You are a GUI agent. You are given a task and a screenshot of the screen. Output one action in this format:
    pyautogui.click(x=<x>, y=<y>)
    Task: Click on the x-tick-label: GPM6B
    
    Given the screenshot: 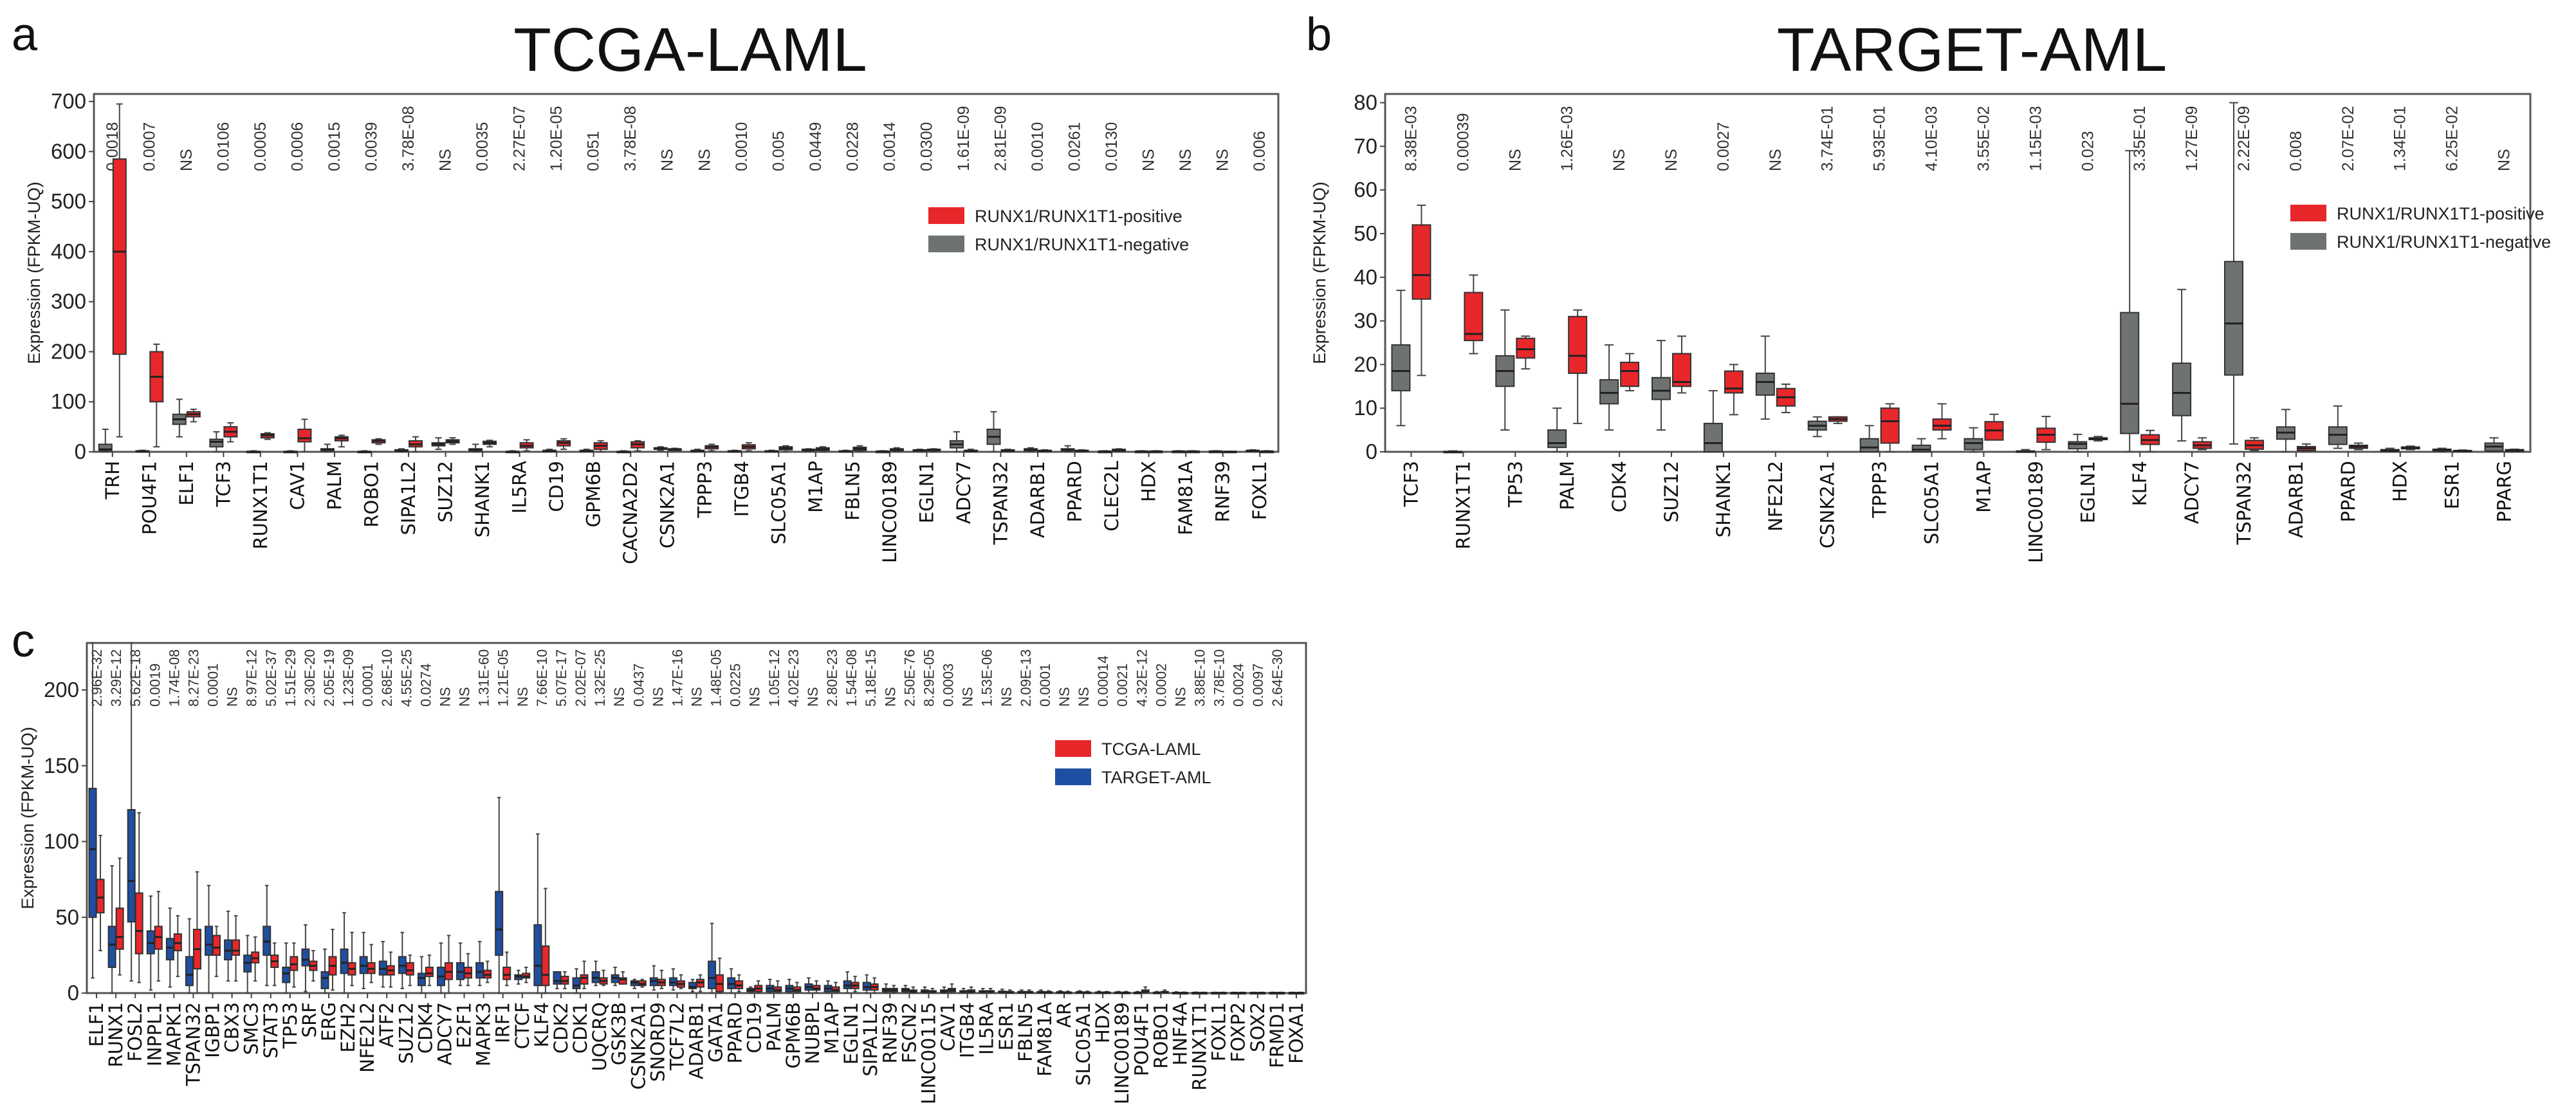 What is the action you would take?
    pyautogui.click(x=594, y=494)
    